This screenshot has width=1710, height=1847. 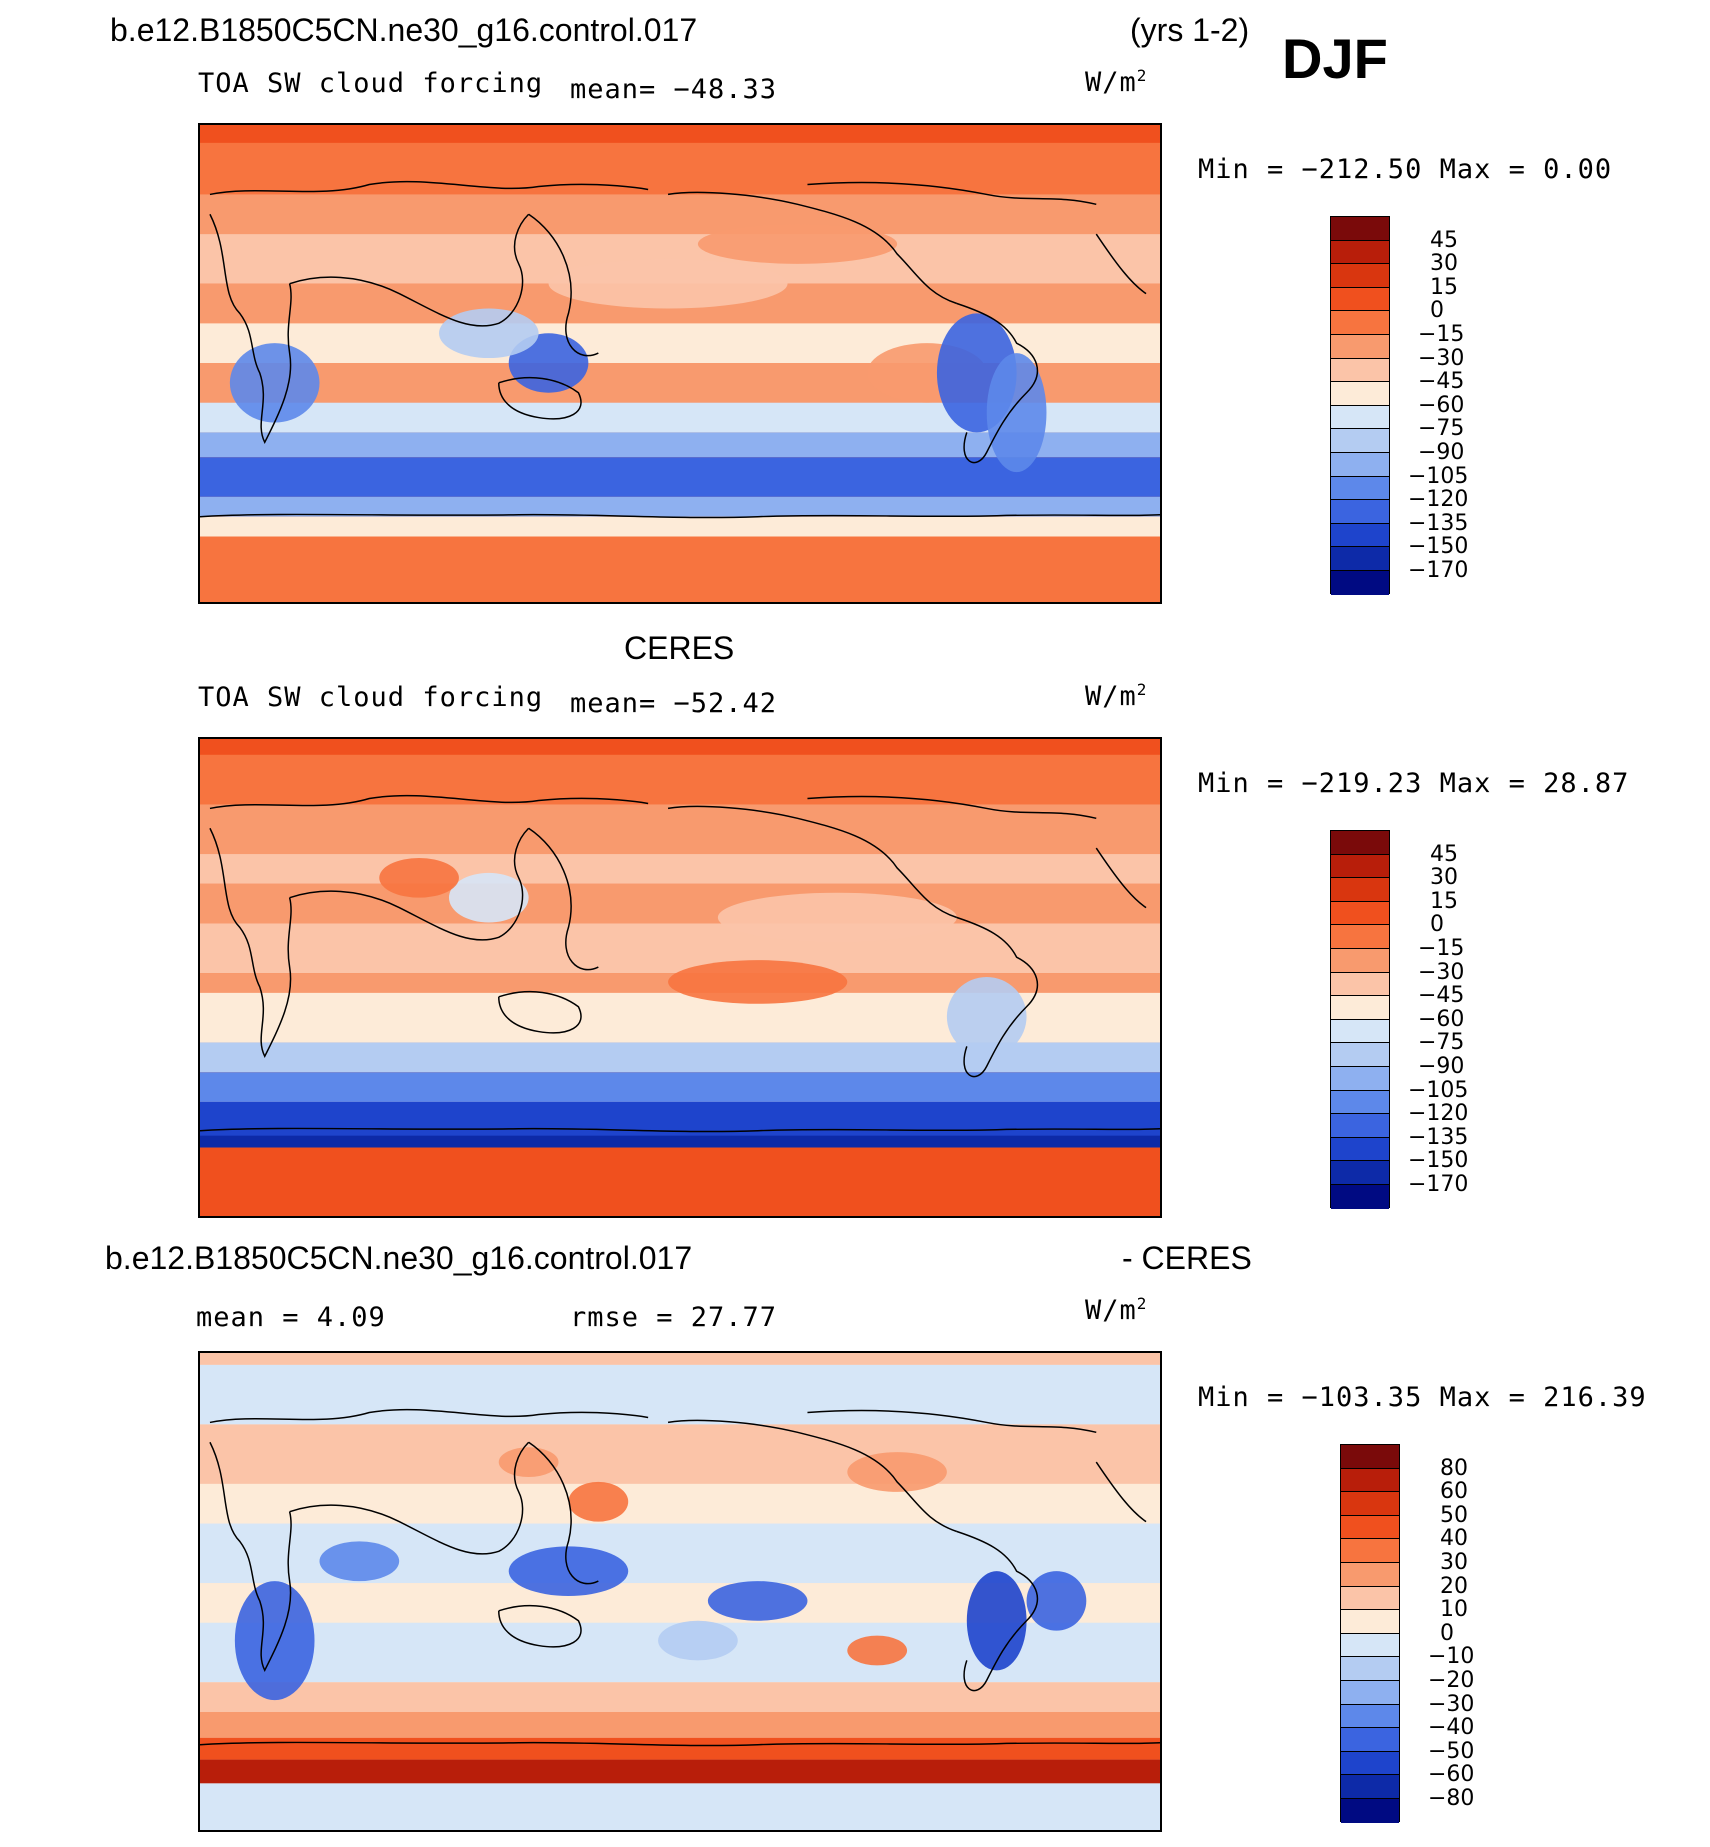 What do you see at coordinates (1451, 1657) in the screenshot?
I see `colorbar-tick-label: −10` at bounding box center [1451, 1657].